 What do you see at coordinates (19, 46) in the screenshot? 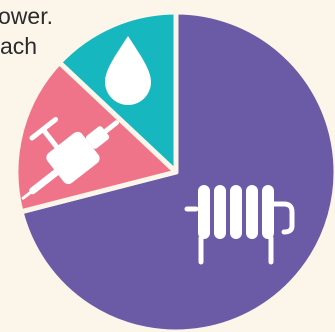
I see `caption-line-2: ach` at bounding box center [19, 46].